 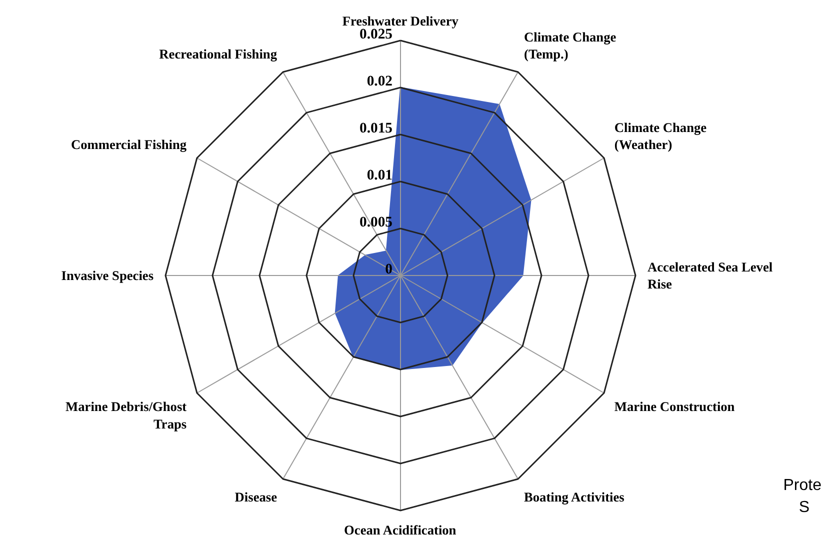 What do you see at coordinates (379, 176) in the screenshot?
I see `y-tick-label: 0.01` at bounding box center [379, 176].